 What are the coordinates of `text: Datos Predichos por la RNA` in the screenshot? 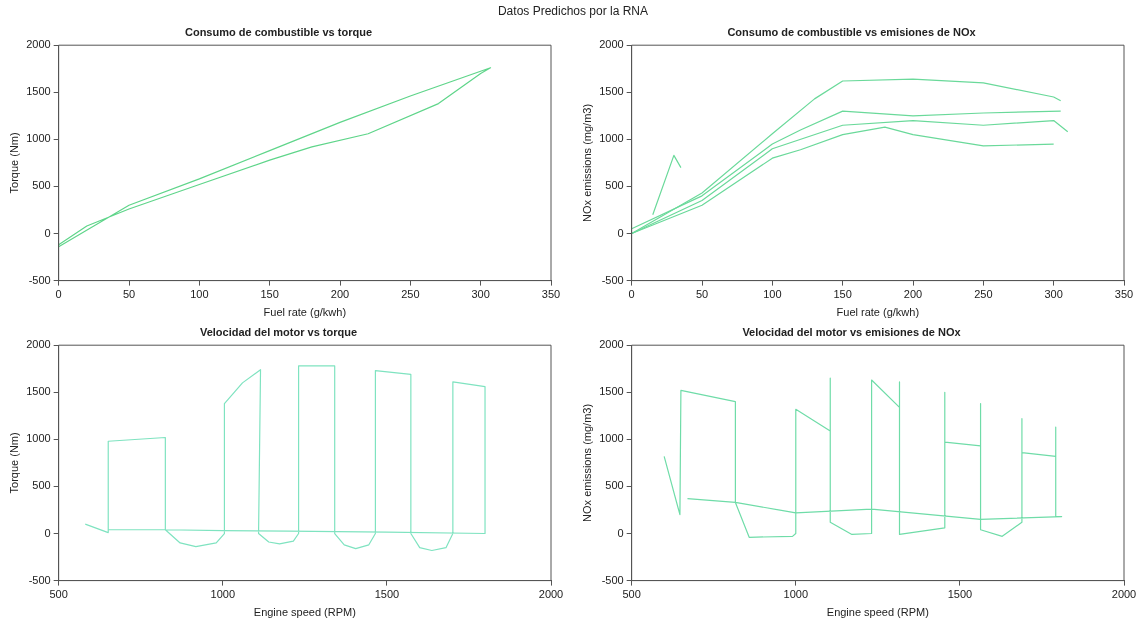 It's located at (573, 11).